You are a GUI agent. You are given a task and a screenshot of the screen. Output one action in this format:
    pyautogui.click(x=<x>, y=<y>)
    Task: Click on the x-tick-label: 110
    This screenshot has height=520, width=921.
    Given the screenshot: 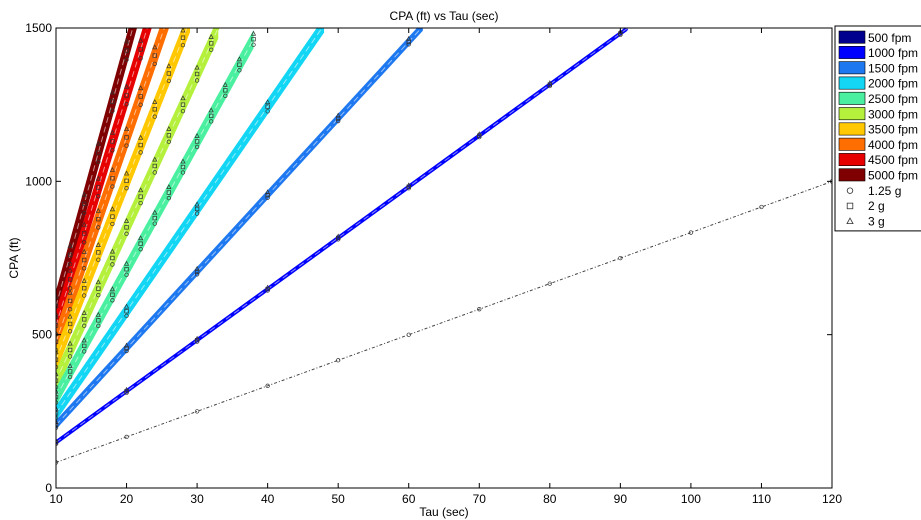 What is the action you would take?
    pyautogui.click(x=761, y=499)
    